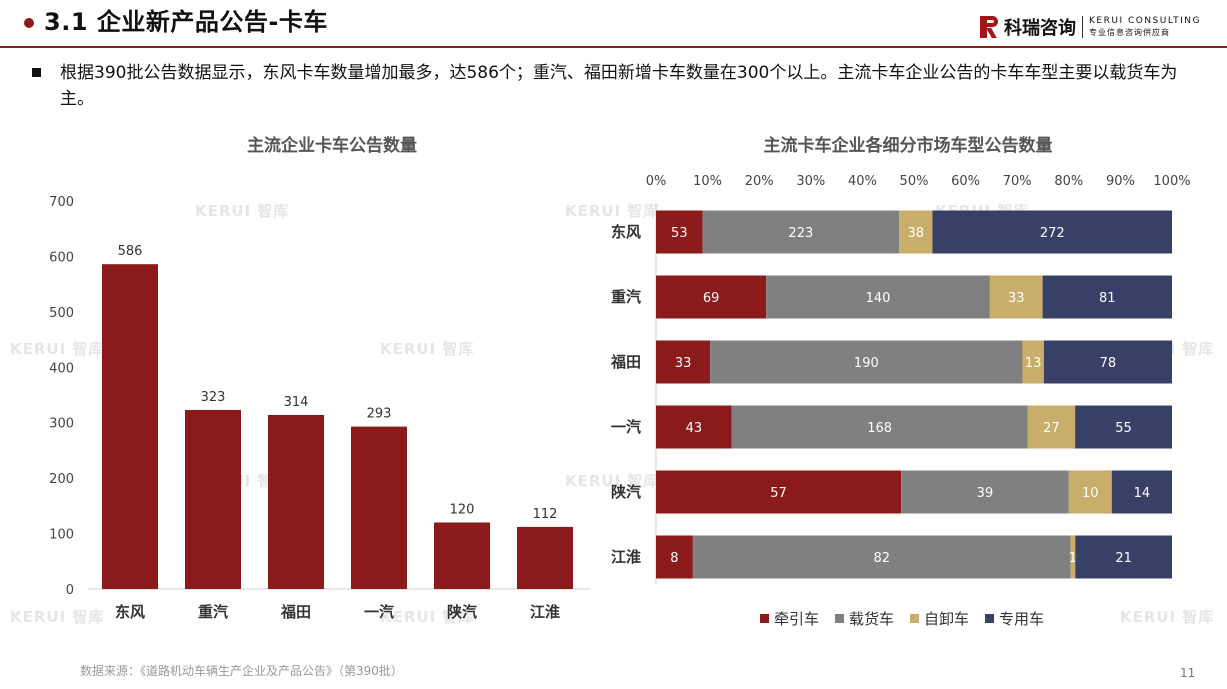 The width and height of the screenshot is (1227, 689). I want to click on legend-label: 专用车, so click(1022, 618).